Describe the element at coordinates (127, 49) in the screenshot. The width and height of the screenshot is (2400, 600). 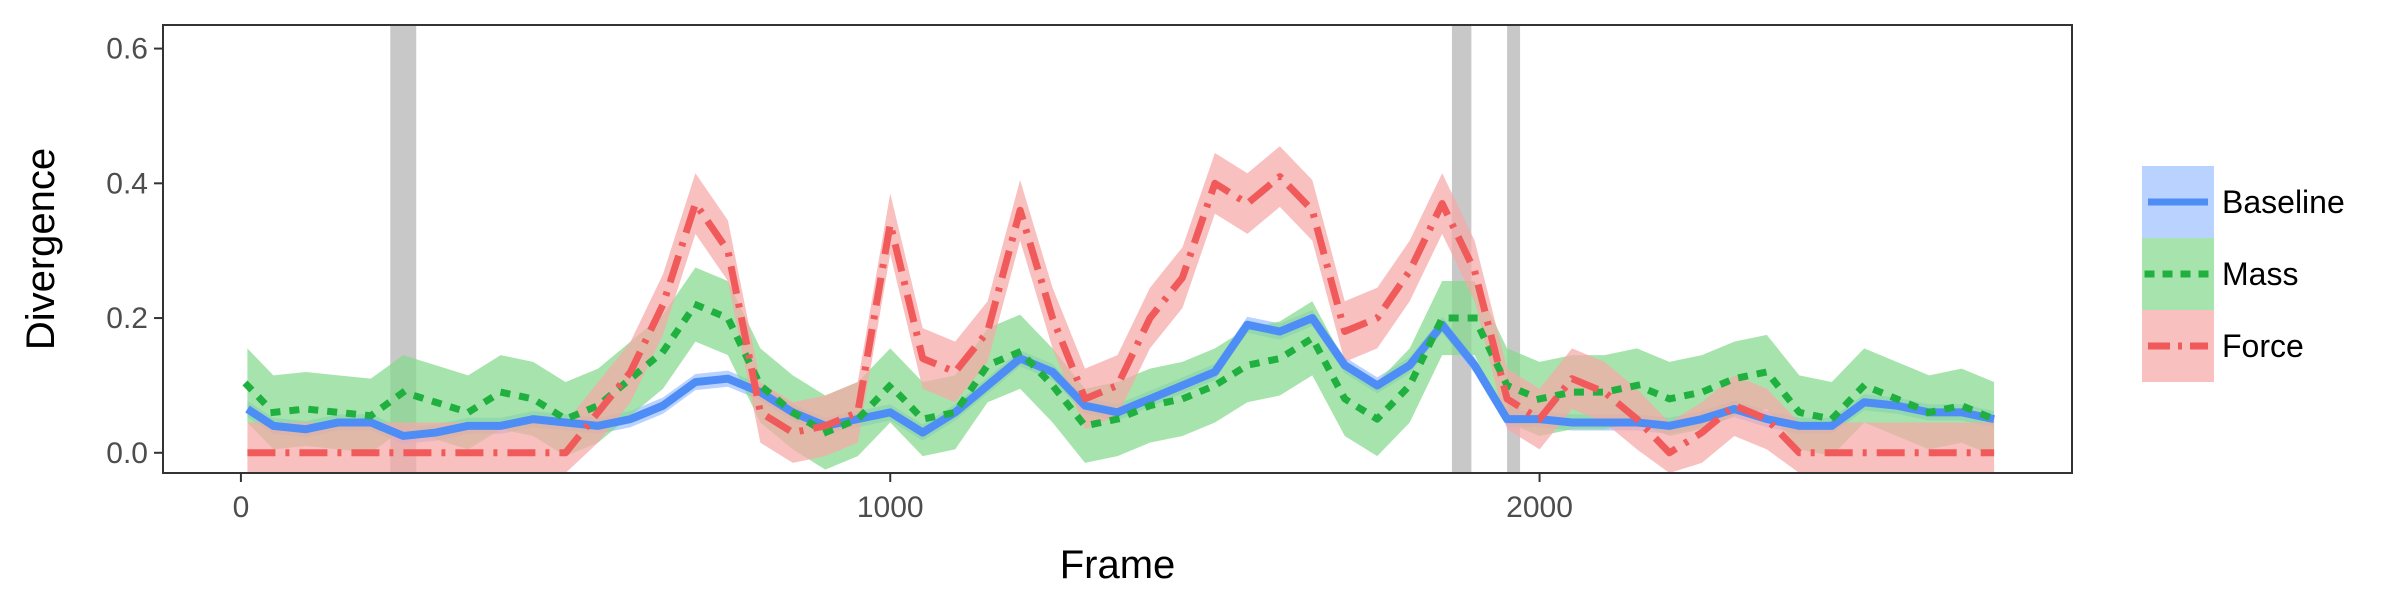
I see `y-tick-label: 0.6` at that location.